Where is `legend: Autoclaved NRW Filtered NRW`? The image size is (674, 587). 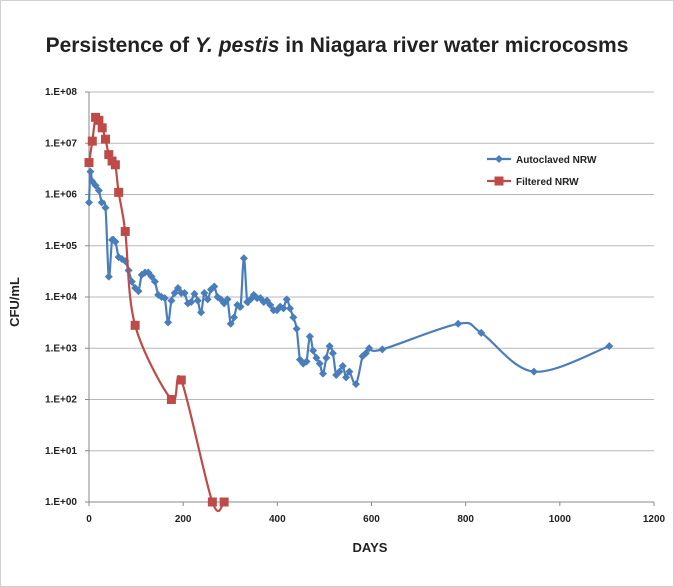
legend: Autoclaved NRW Filtered NRW is located at coordinates (542, 171).